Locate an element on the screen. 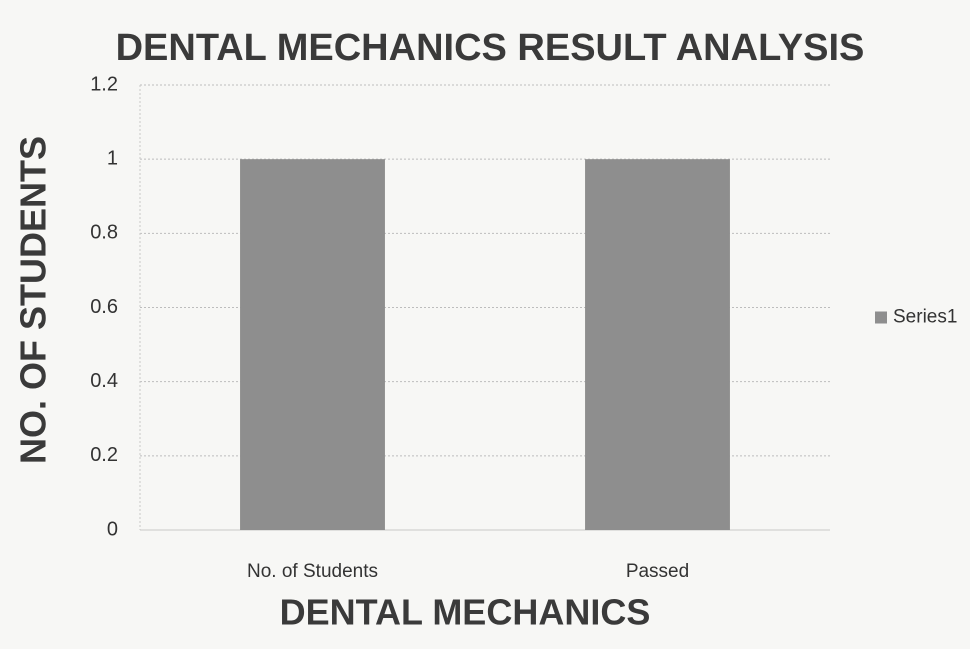 The image size is (970, 649). y-tick-label: 0.6 is located at coordinates (104, 307).